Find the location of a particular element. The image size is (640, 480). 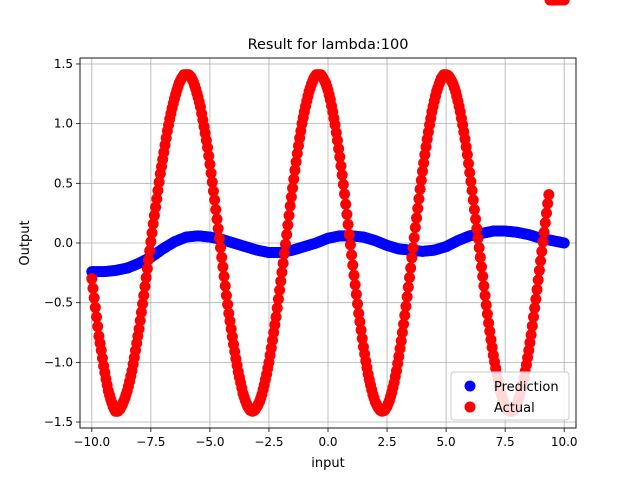

legend-marker-prediction is located at coordinates (470, 386).